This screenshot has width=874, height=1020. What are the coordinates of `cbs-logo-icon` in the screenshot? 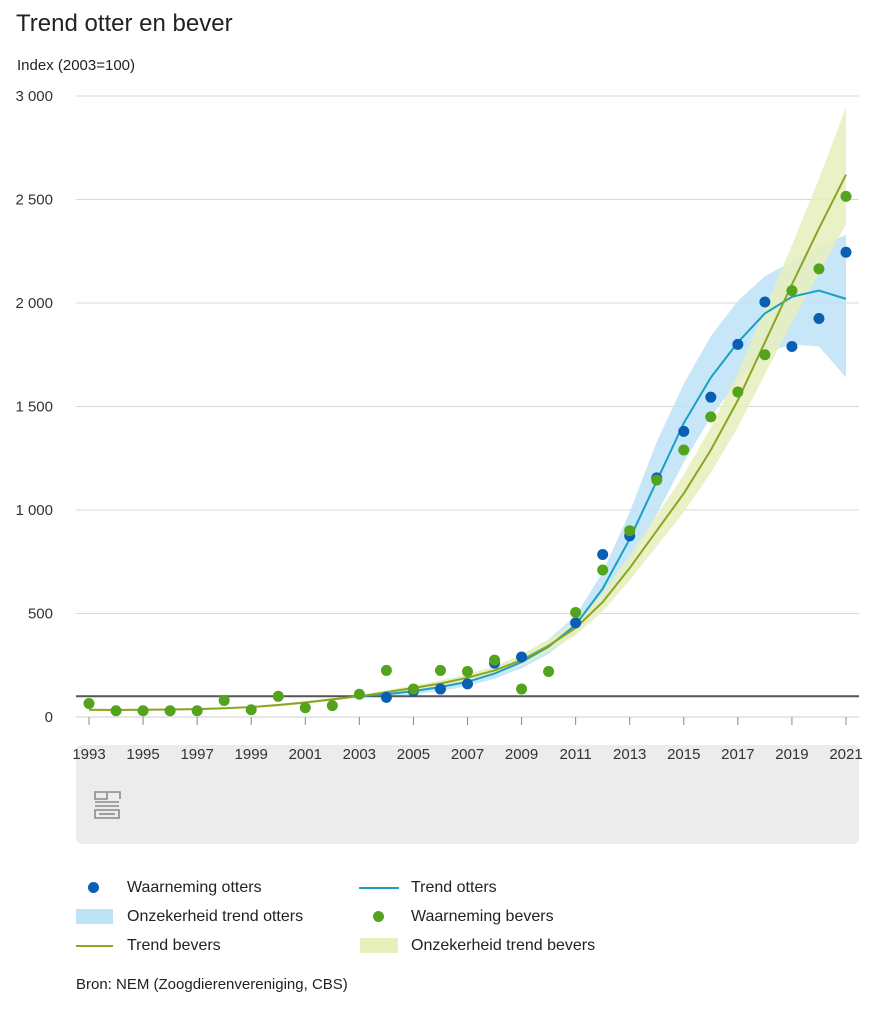 It's located at (107, 805).